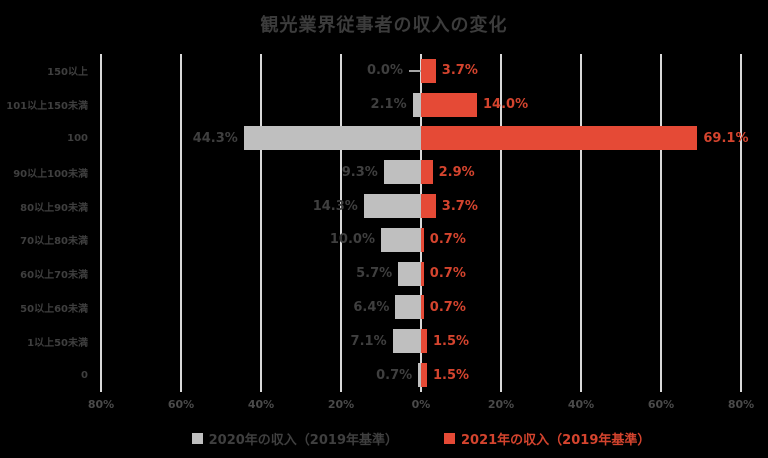 Image resolution: width=768 pixels, height=458 pixels. Describe the element at coordinates (384, 71) in the screenshot. I see `value-label-2020: 0.0%` at that location.